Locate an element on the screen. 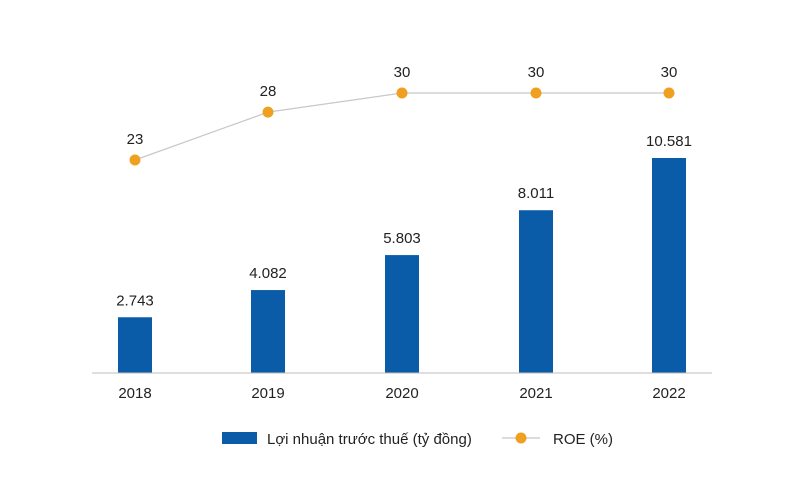 Image resolution: width=800 pixels, height=488 pixels. bar-label-2021: 8.011 is located at coordinates (536, 193).